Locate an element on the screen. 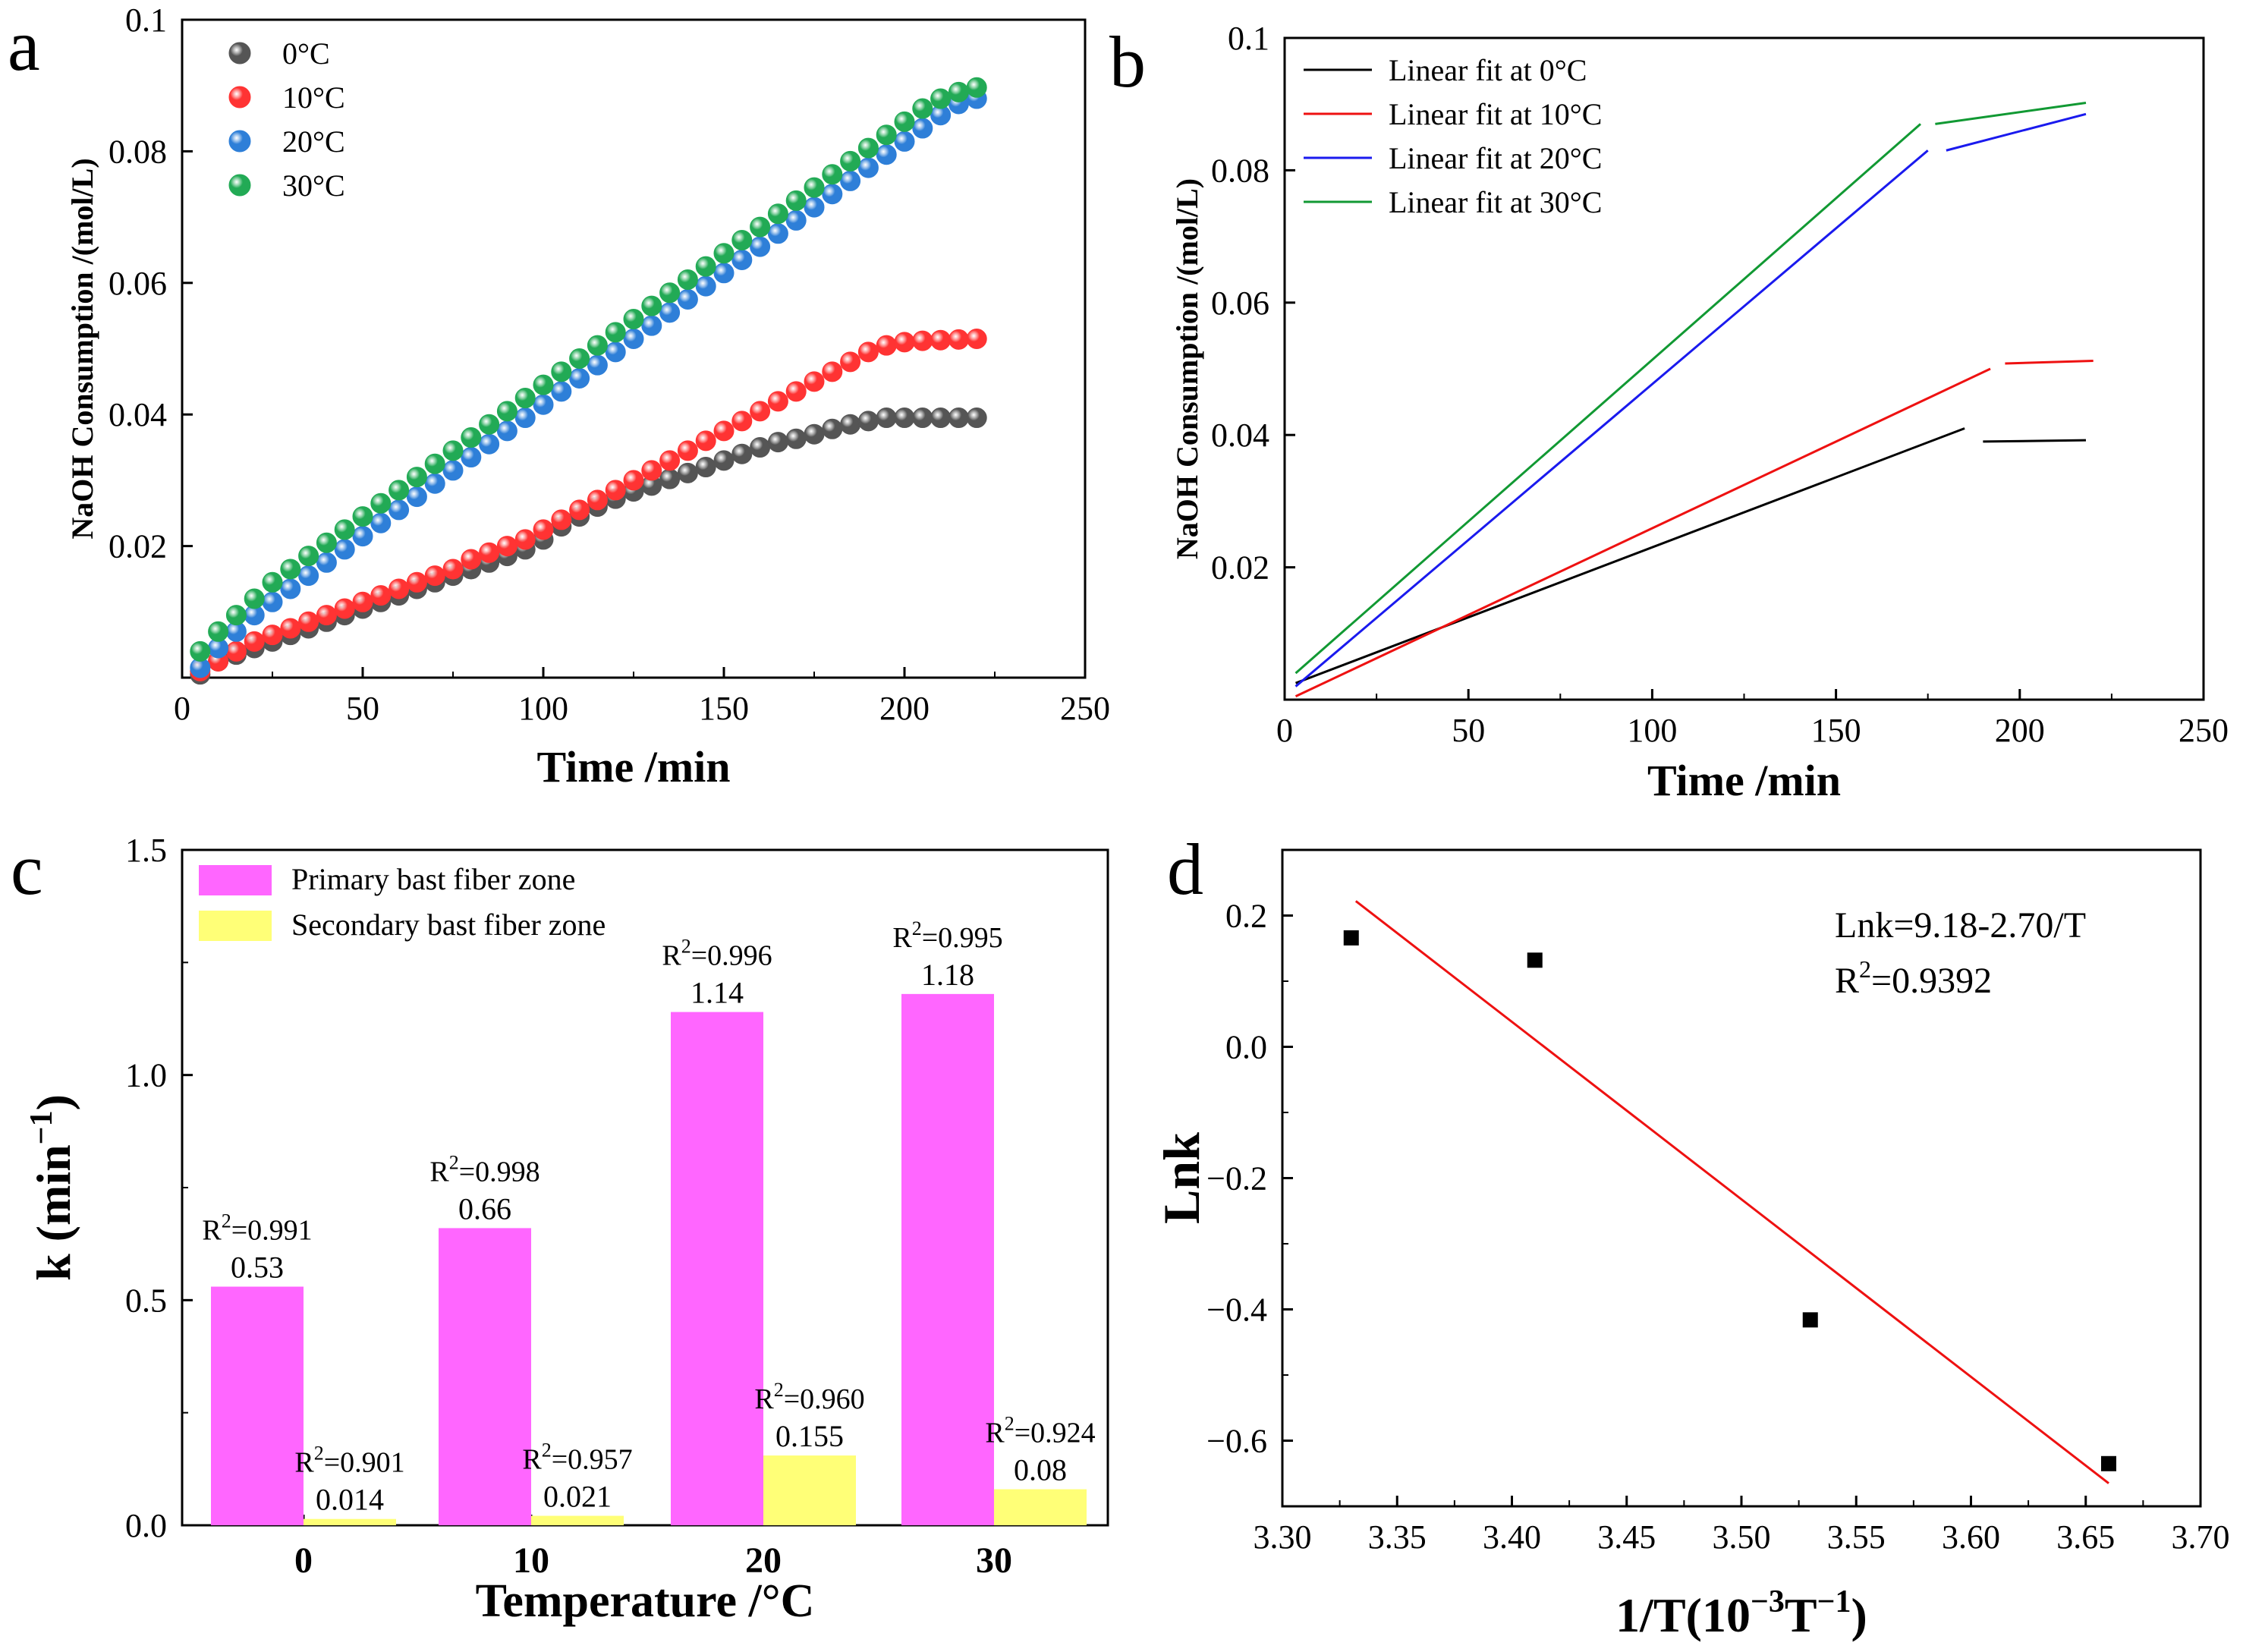 The height and width of the screenshot is (1652, 2265). d-x-tick-label: 3.40 is located at coordinates (1512, 1537).